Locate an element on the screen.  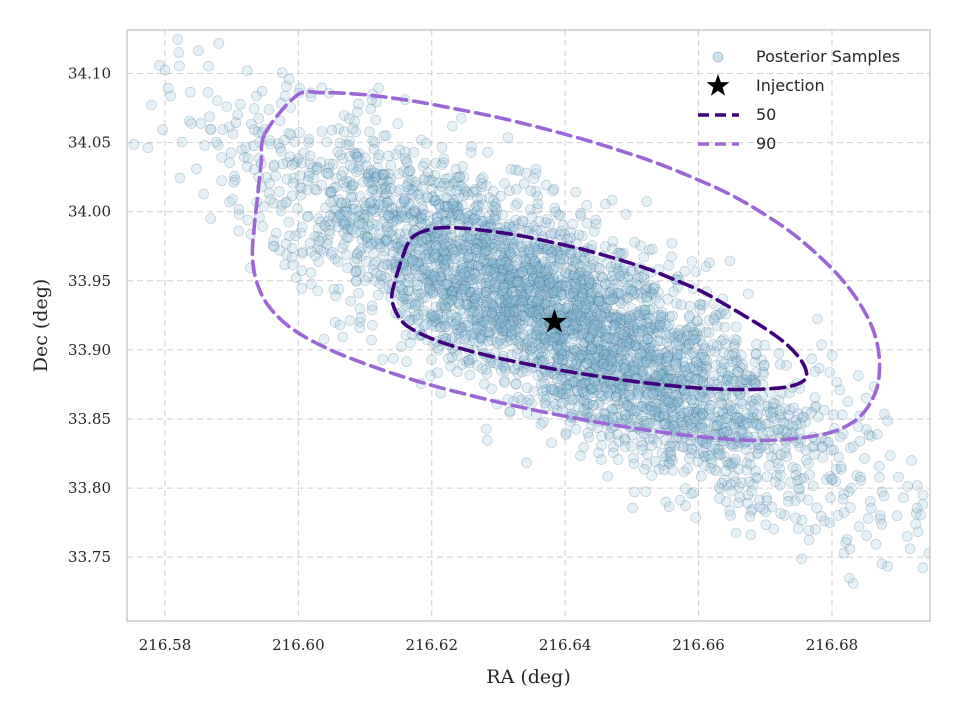
x-axis-label: RA (deg) is located at coordinates (528, 677).